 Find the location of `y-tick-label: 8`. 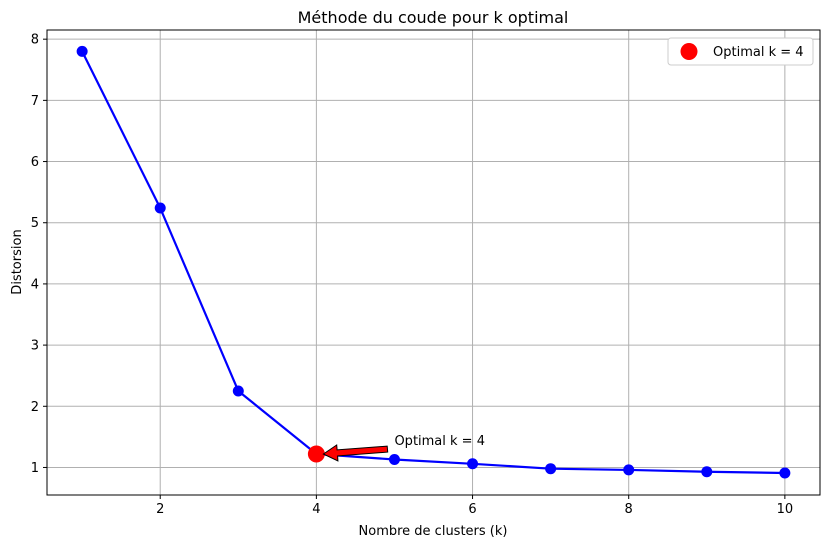

y-tick-label: 8 is located at coordinates (35, 40).